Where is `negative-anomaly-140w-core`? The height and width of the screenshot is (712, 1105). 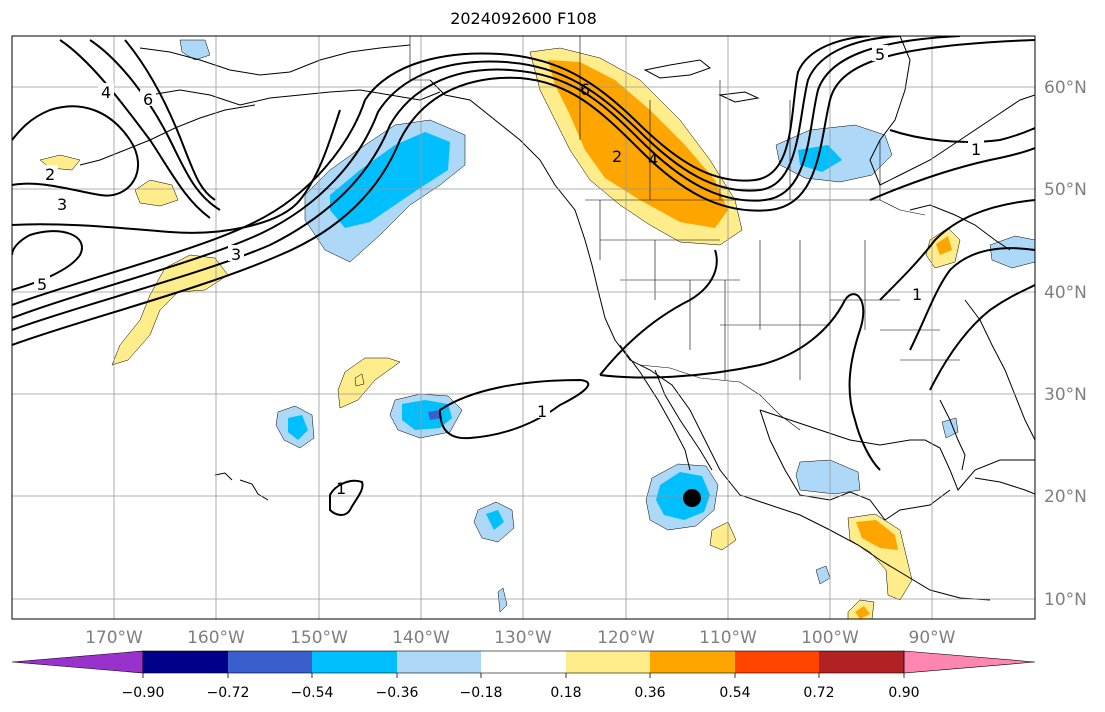 negative-anomaly-140w-core is located at coordinates (427, 415).